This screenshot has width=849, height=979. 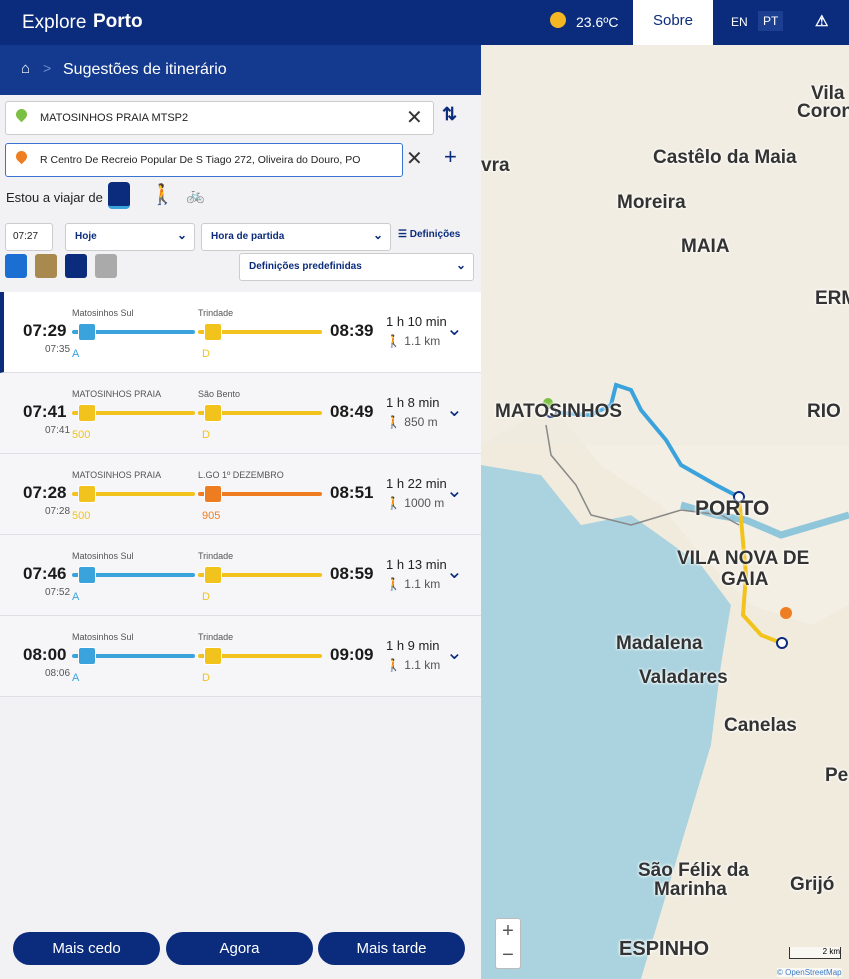 I want to click on filter-metro, so click(x=76, y=266).